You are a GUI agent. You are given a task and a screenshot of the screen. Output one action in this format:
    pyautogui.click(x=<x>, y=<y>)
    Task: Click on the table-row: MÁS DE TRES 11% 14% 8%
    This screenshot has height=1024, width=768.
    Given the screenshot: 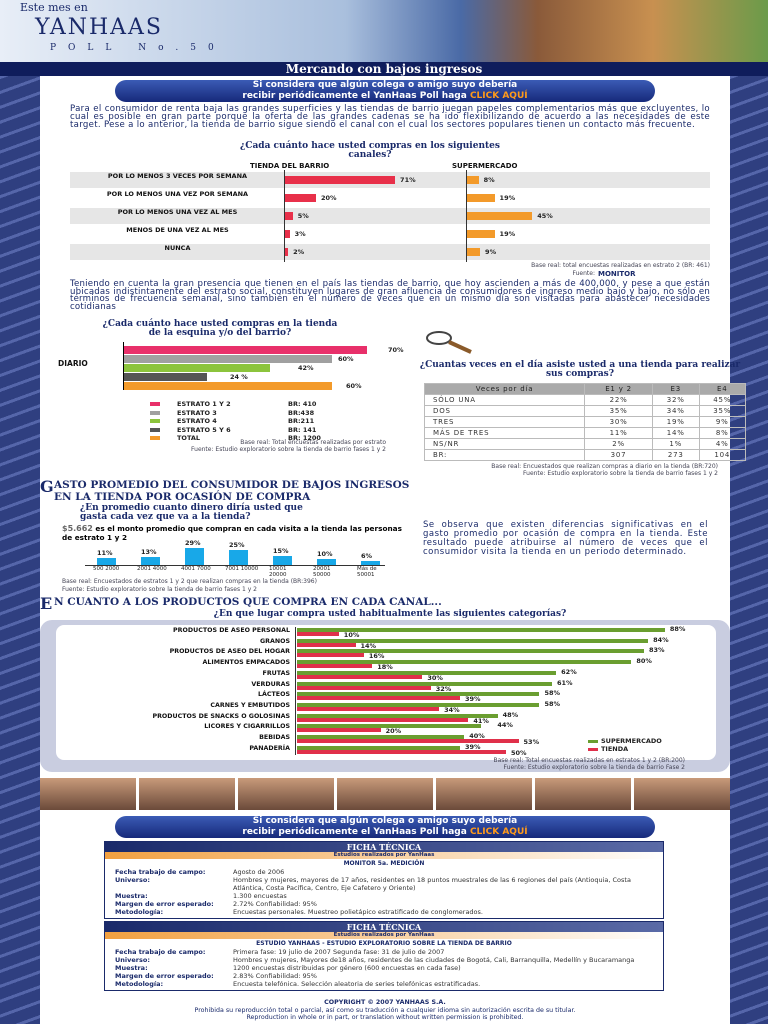 What is the action you would take?
    pyautogui.click(x=584, y=433)
    